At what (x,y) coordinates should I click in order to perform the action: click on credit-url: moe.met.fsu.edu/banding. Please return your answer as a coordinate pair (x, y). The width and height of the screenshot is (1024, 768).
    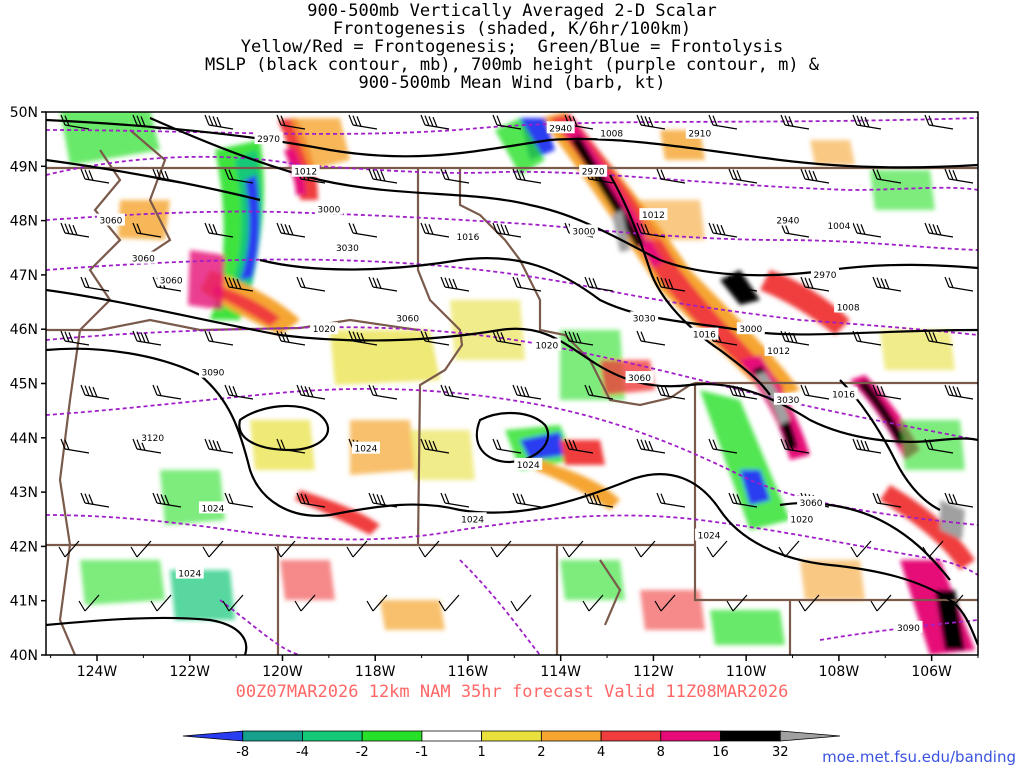
    Looking at the image, I should click on (919, 757).